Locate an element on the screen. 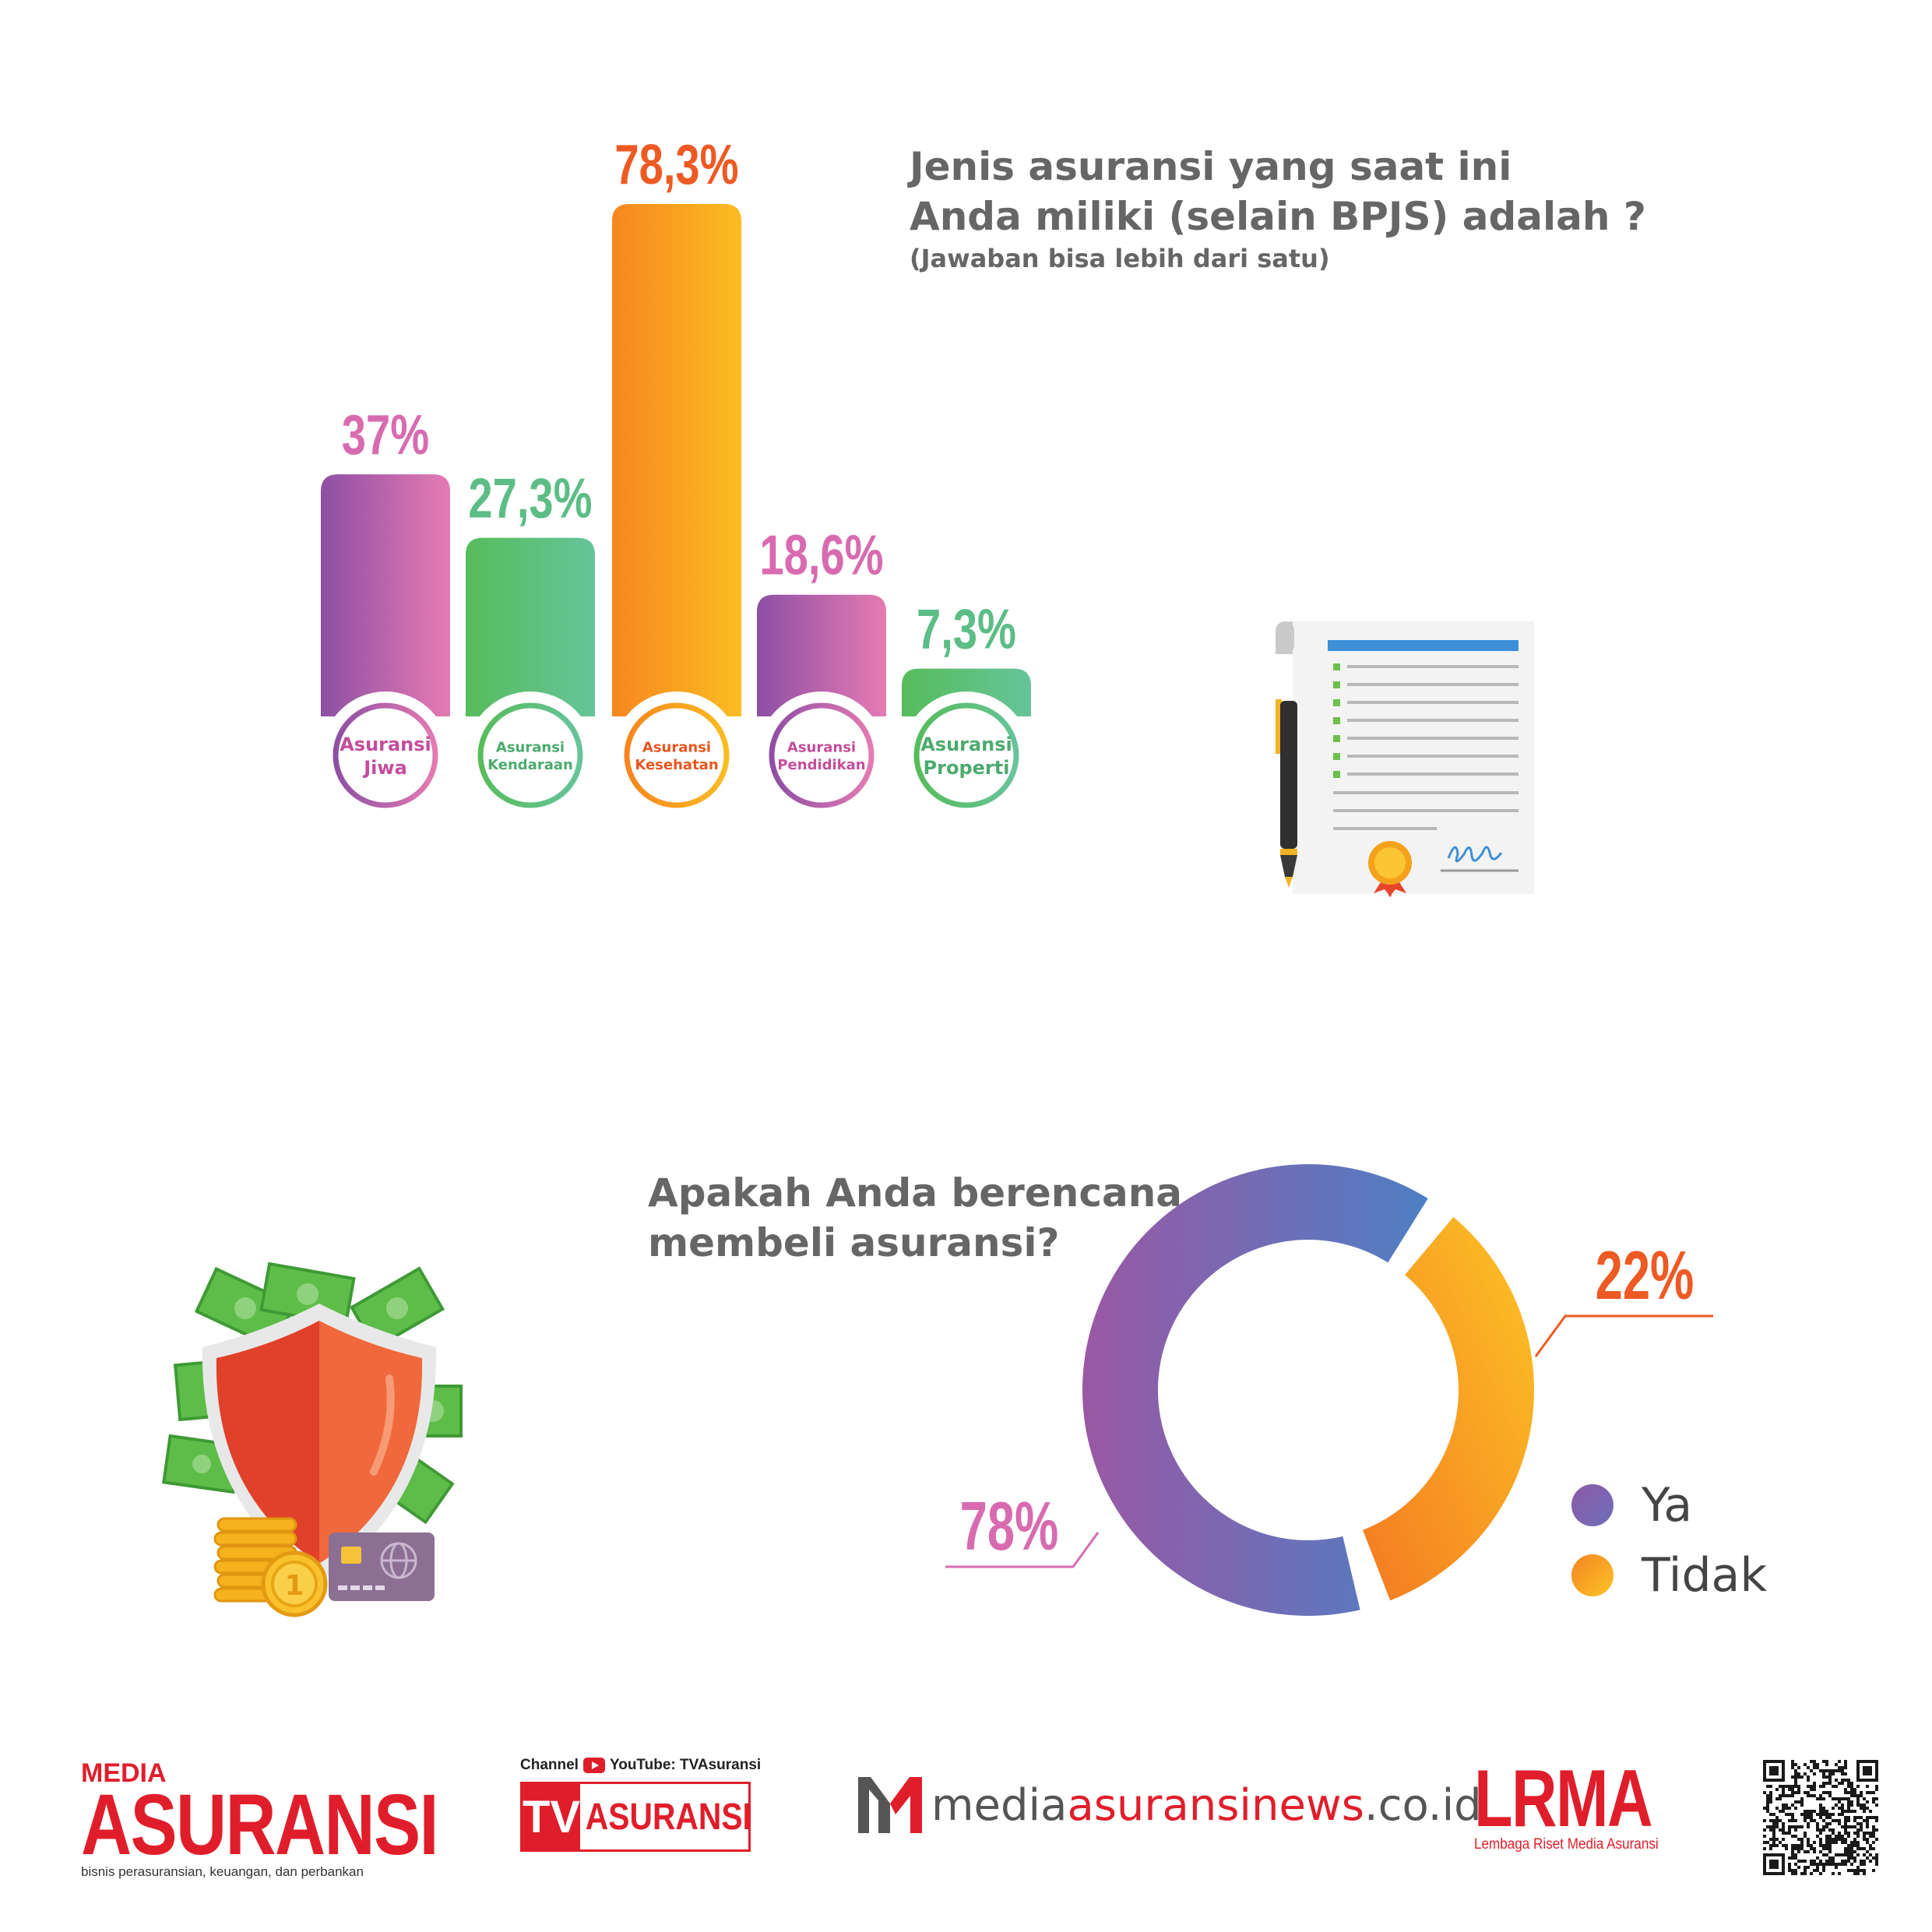 This screenshot has width=1932, height=1932. legend-dot-ya is located at coordinates (1592, 1505).